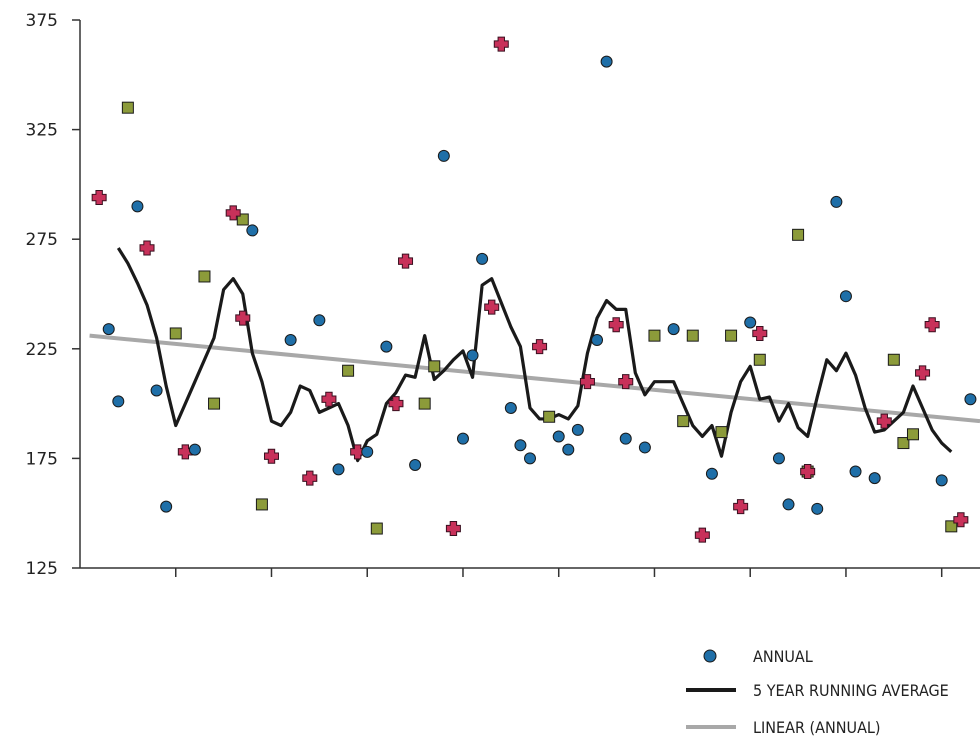  What do you see at coordinates (710, 656) in the screenshot?
I see `legend-annual-marker` at bounding box center [710, 656].